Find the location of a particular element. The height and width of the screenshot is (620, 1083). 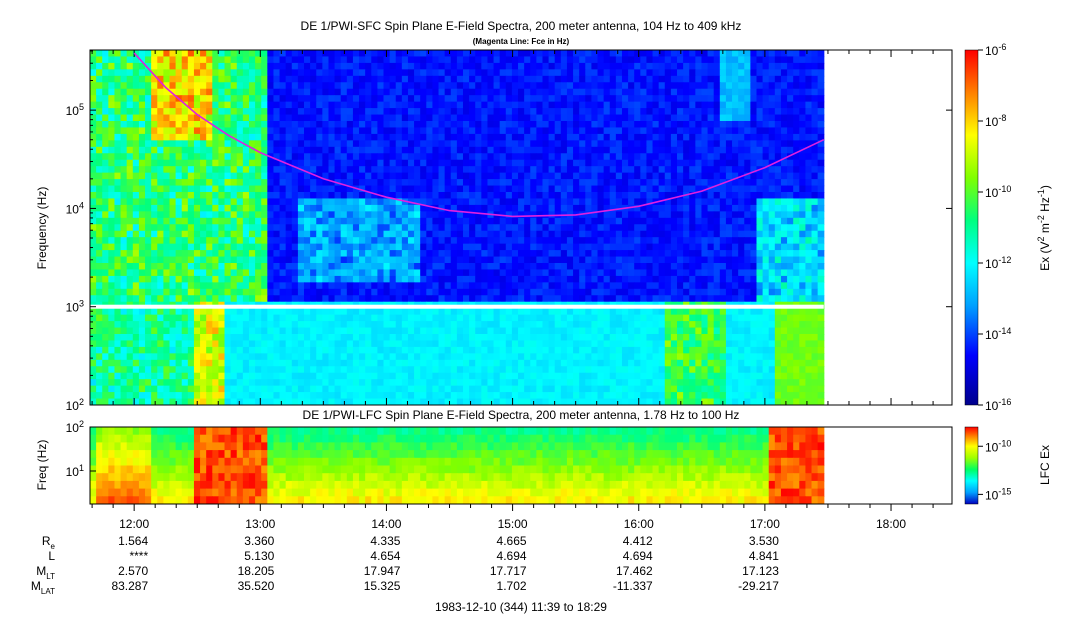

top-colorbar: 10⁻⁶ 10⁻⁸ 10⁻¹⁰ 10⁻¹² 10⁻¹⁴ 10⁻¹⁶ is located at coordinates (987, 227).